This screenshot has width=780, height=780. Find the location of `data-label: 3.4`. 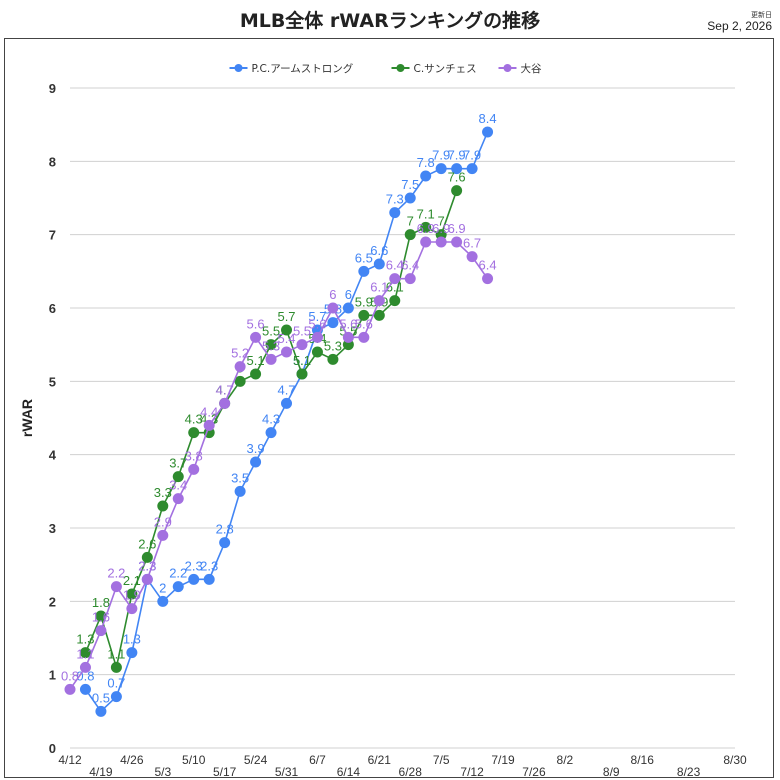

data-label: 3.4 is located at coordinates (178, 485).